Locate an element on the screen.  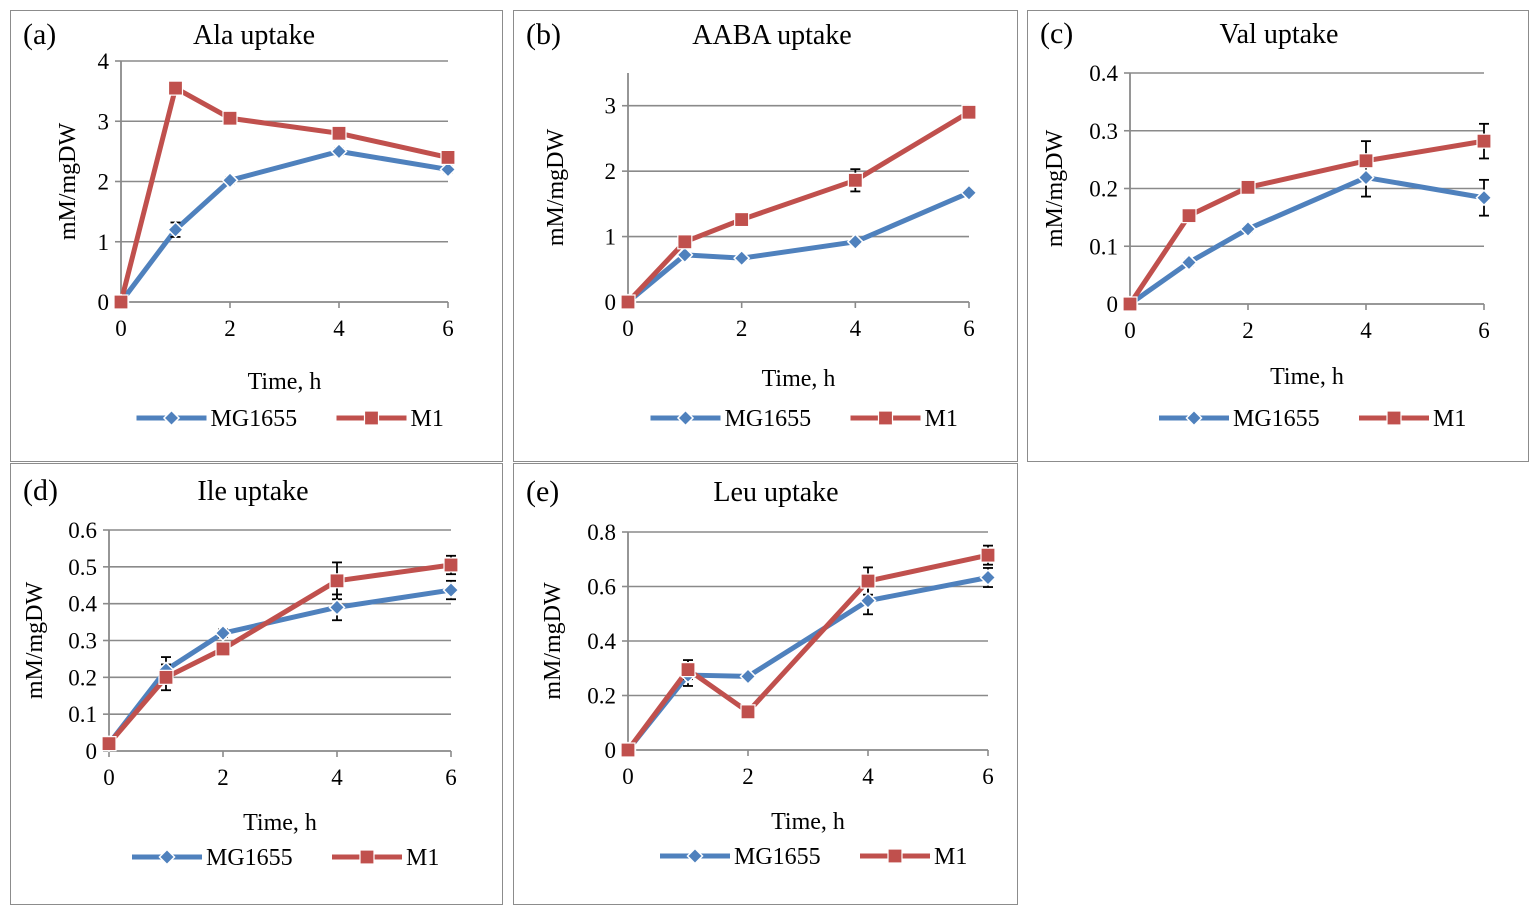
chart-title: Ile uptake is located at coordinates (252, 491).